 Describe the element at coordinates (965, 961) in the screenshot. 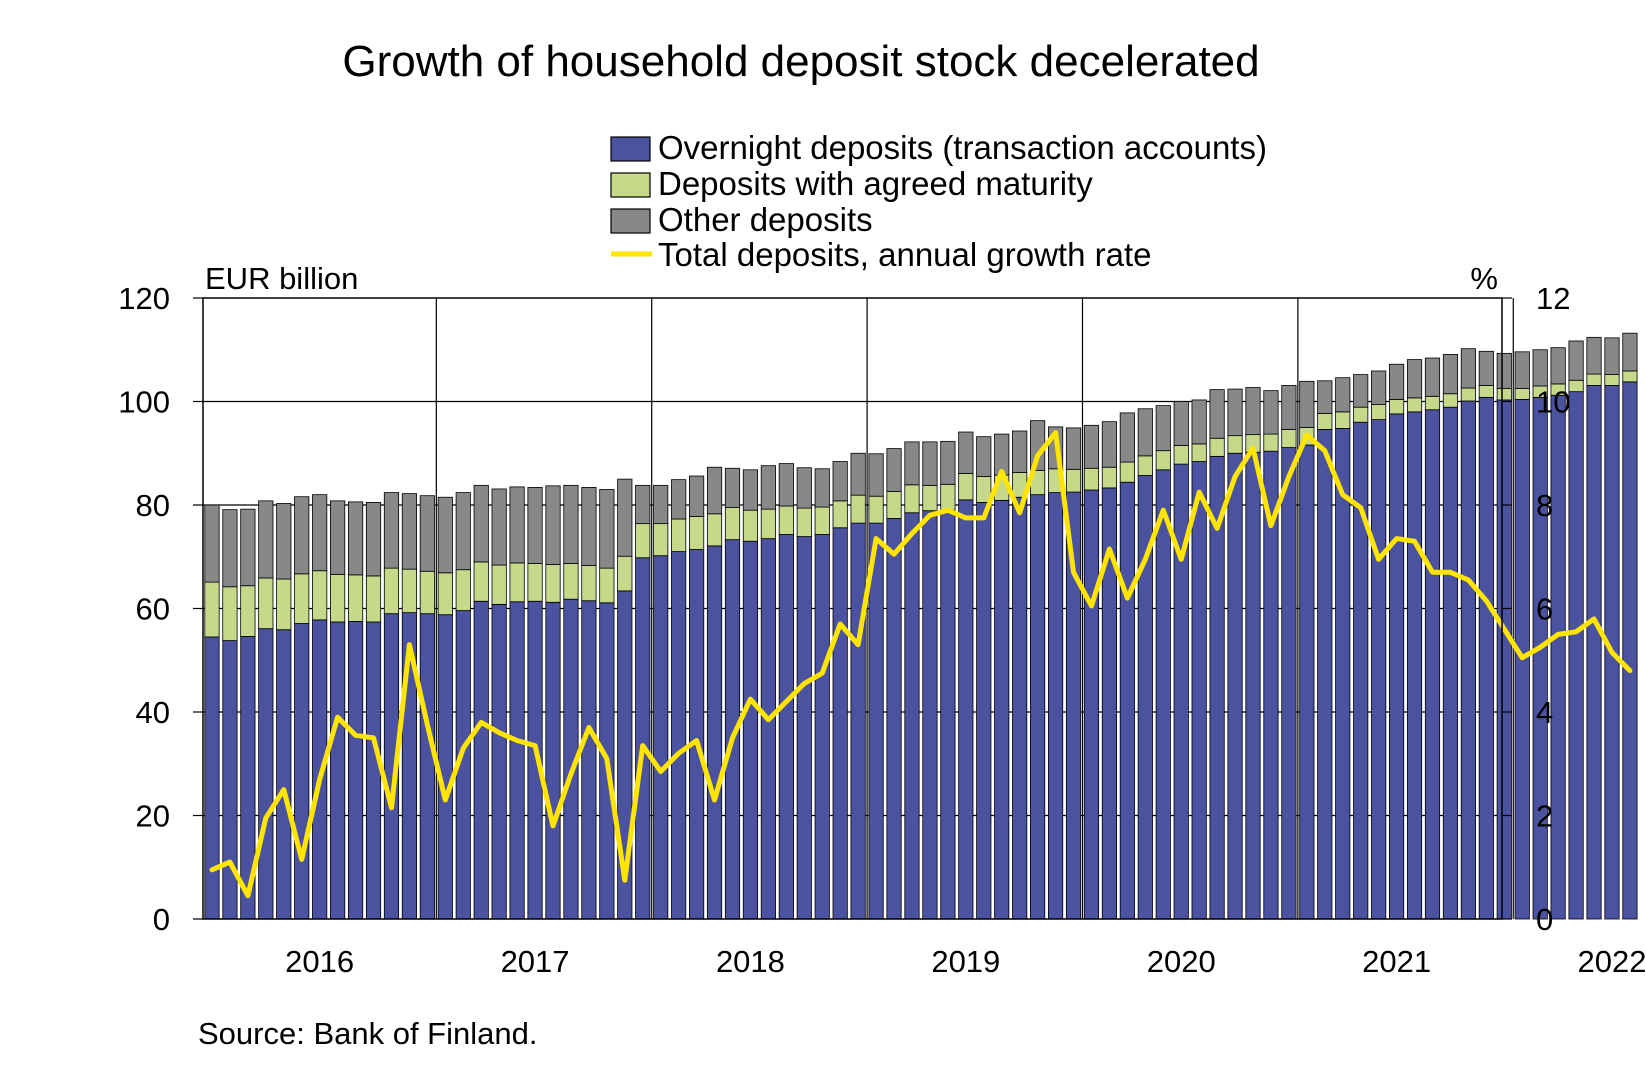

I see `x-tick-label: 2019` at that location.